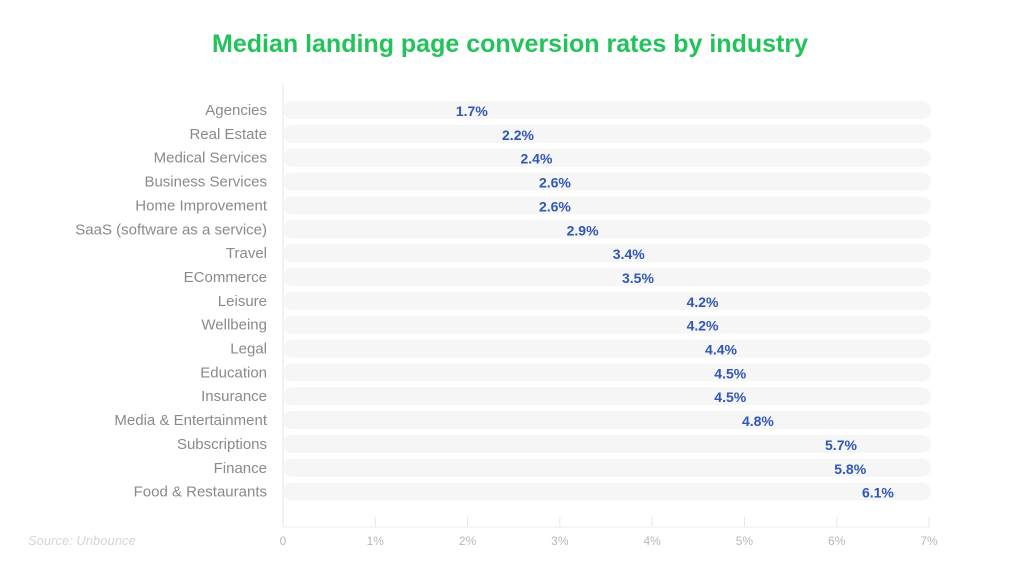 This screenshot has height=567, width=1024. Describe the element at coordinates (246, 253) in the screenshot. I see `category-label: Travel` at that location.